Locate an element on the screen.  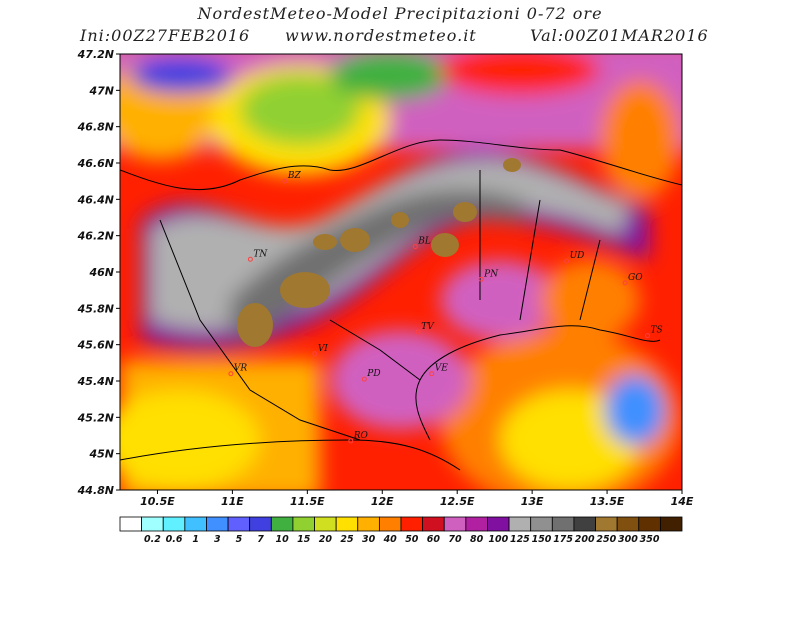
legend-label: 70 is located at coordinates (455, 539).